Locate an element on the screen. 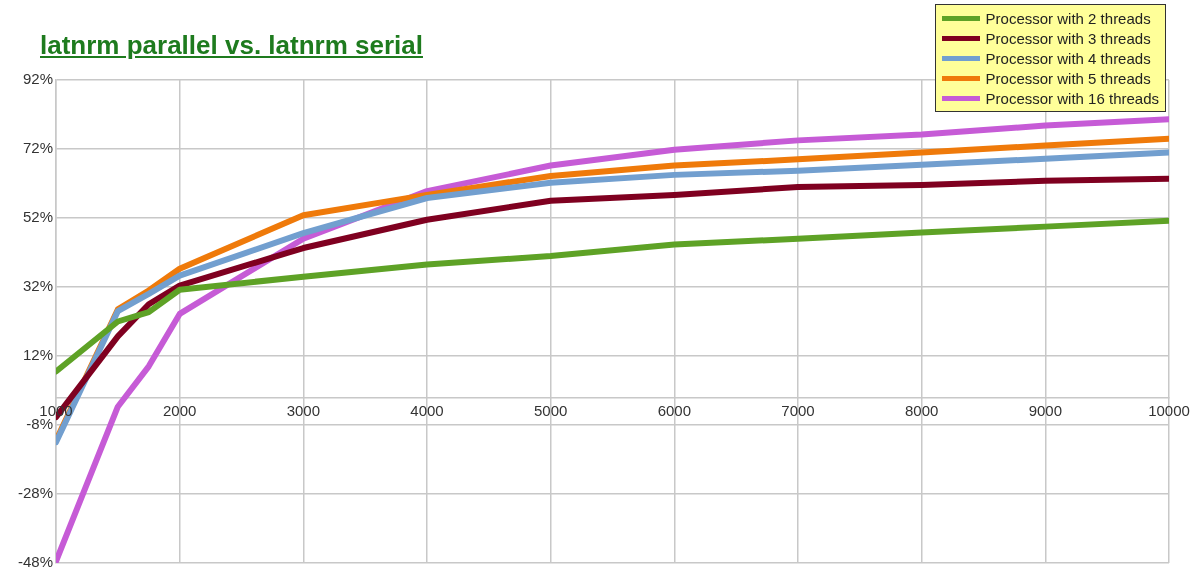  legend-label: Processor with 3 threads is located at coordinates (1068, 38).